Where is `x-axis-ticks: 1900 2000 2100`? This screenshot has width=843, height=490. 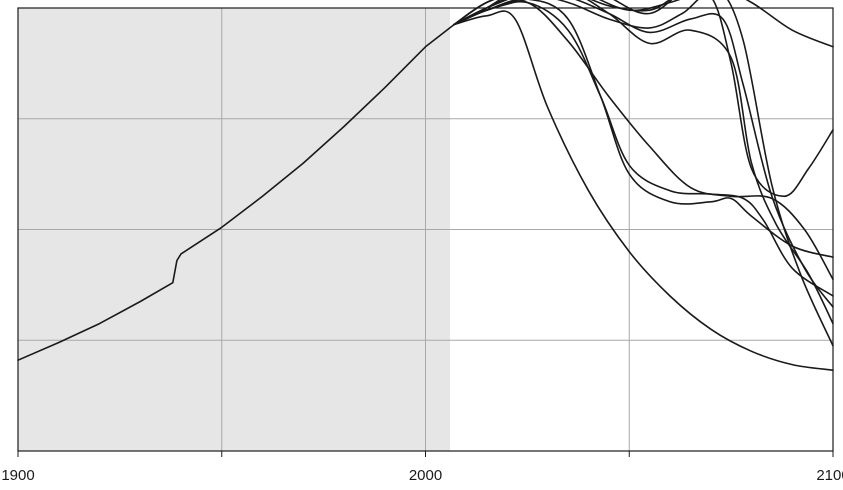
x-axis-ticks: 1900 2000 2100 is located at coordinates (422, 467).